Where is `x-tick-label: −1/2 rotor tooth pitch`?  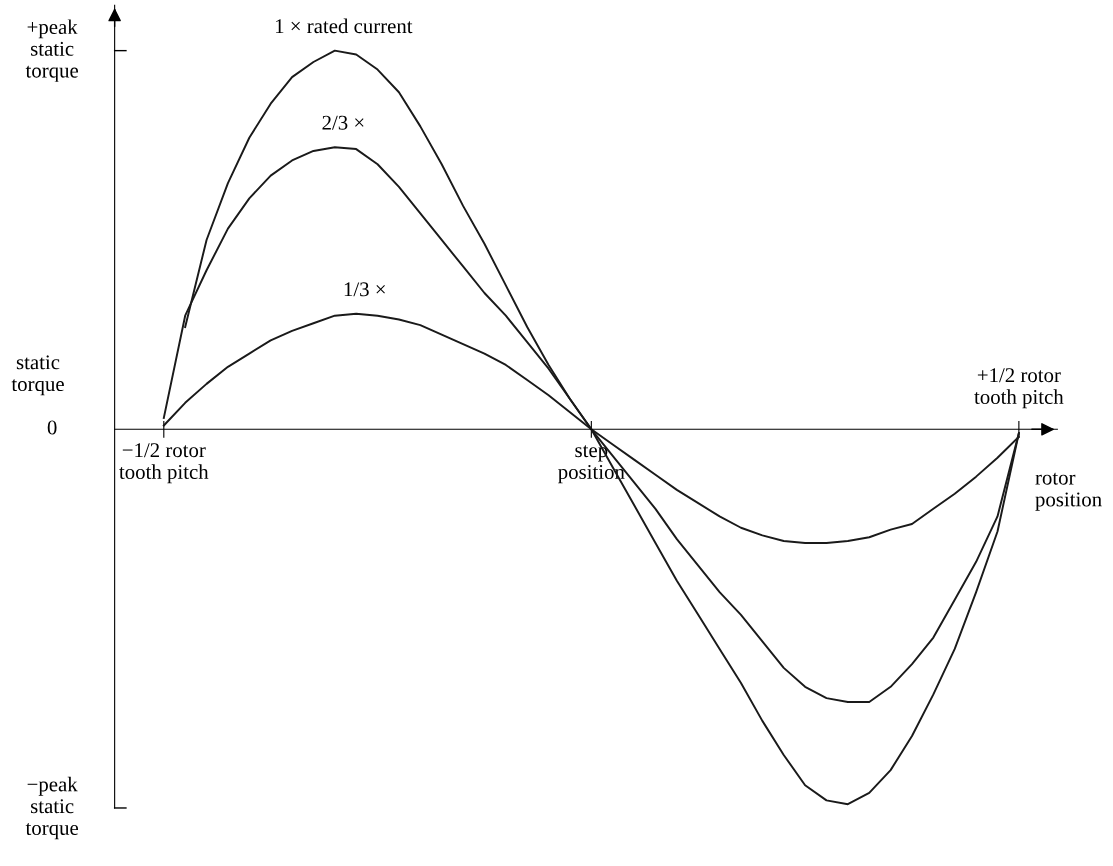 x-tick-label: −1/2 rotor tooth pitch is located at coordinates (164, 463).